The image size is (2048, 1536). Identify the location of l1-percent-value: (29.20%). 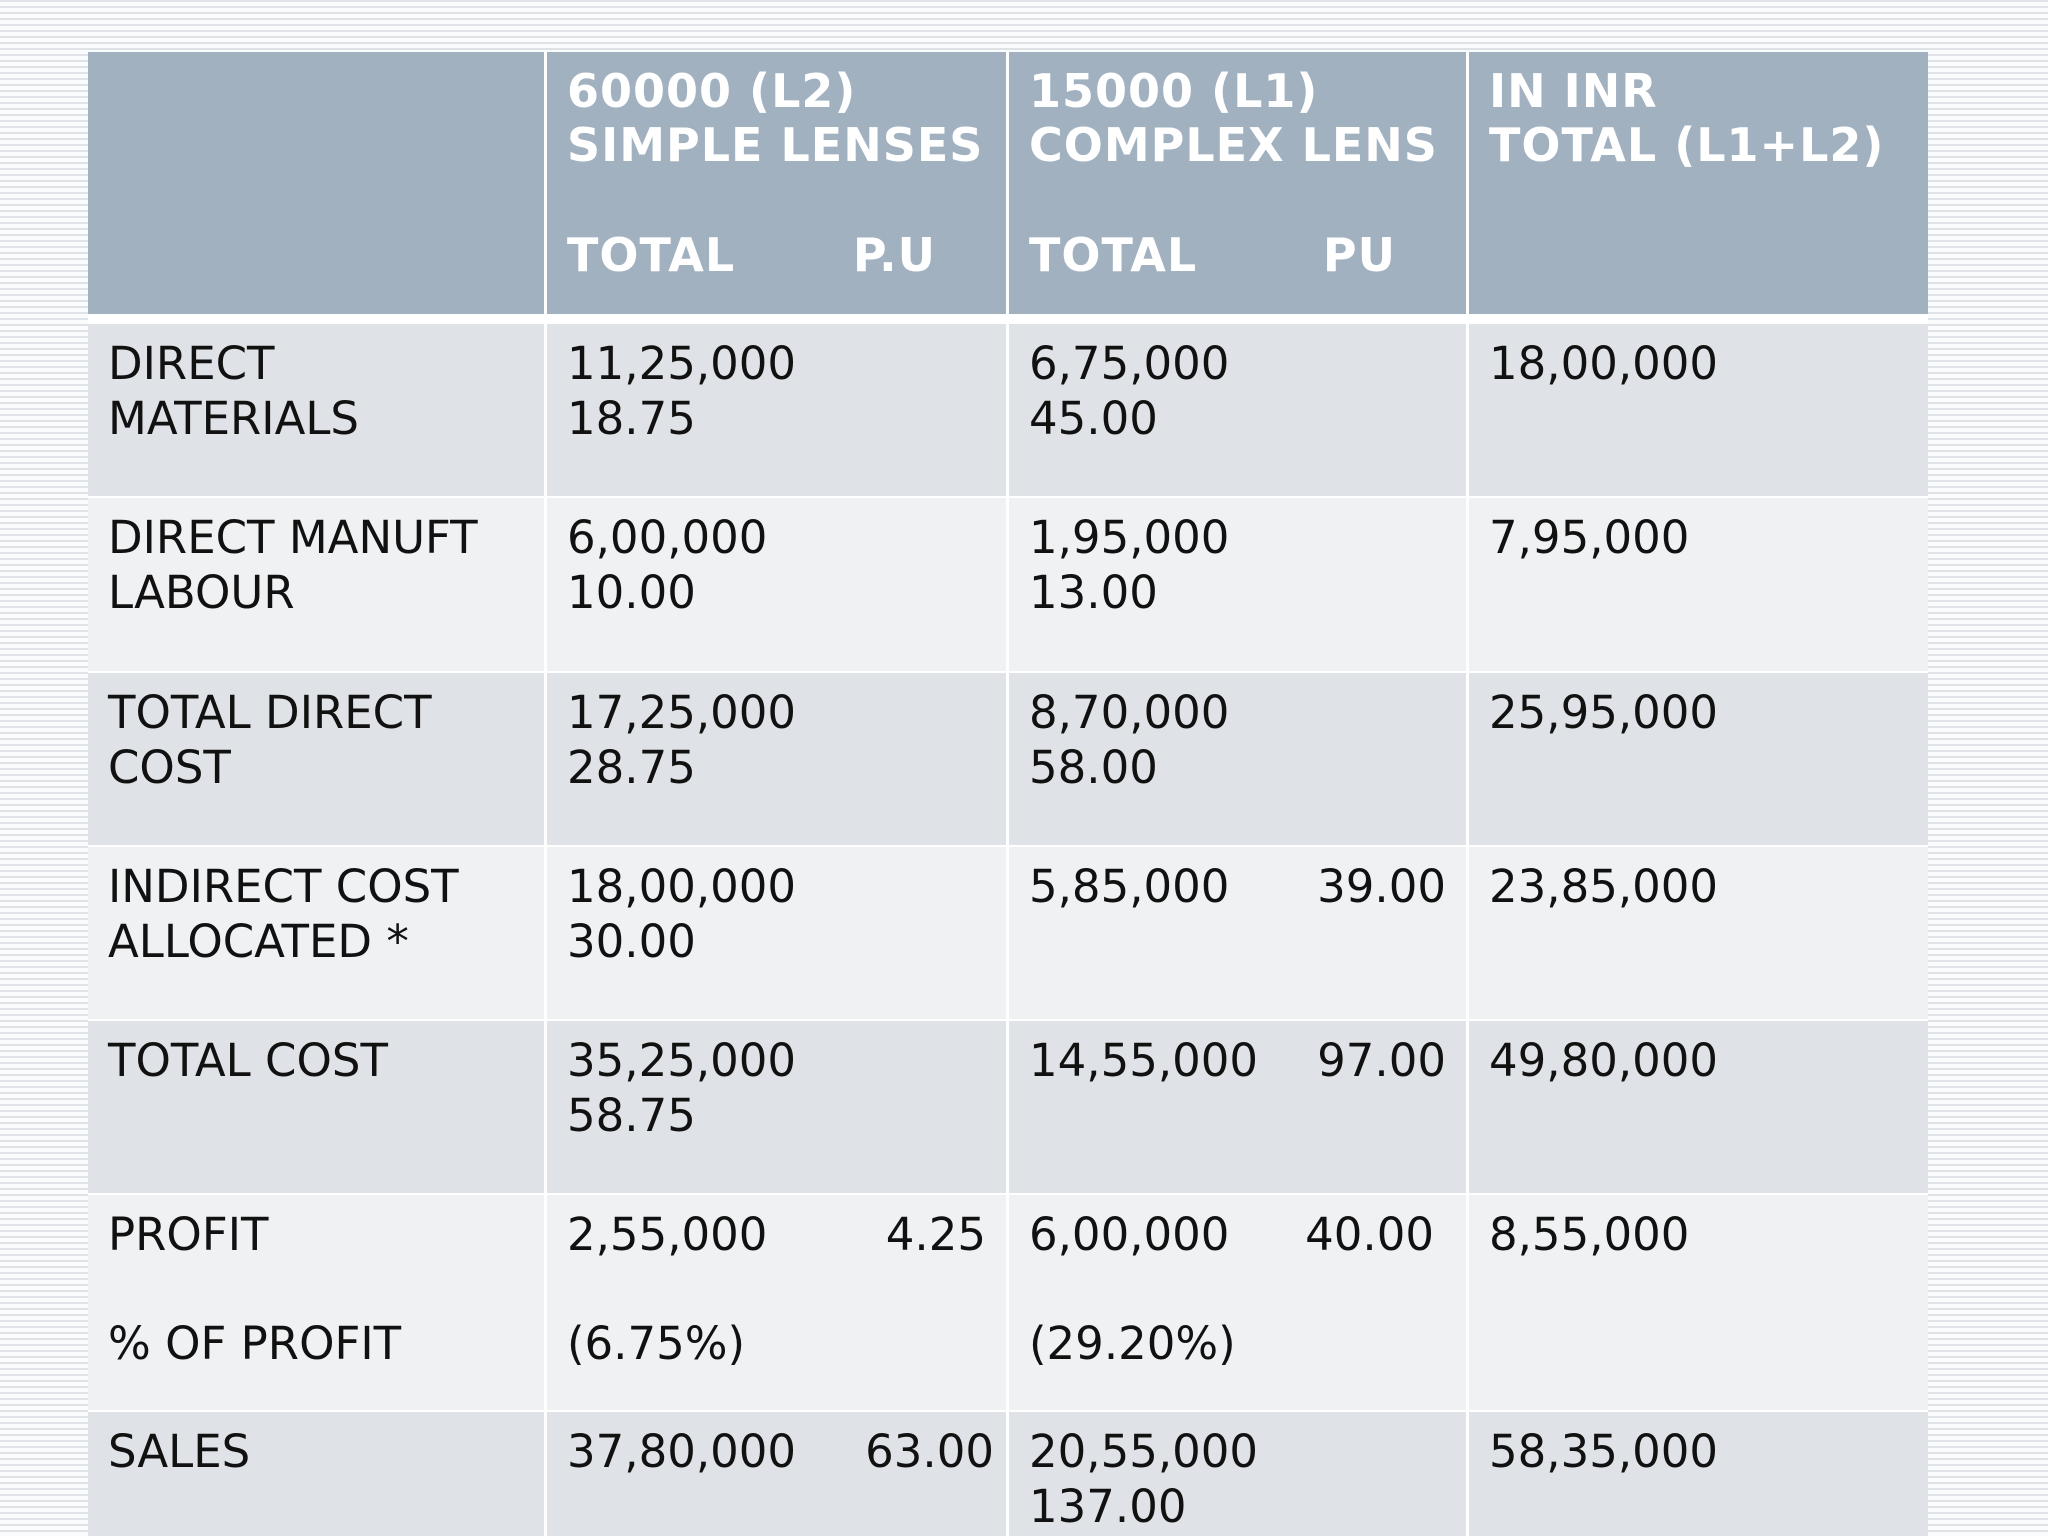
(1132, 1344).